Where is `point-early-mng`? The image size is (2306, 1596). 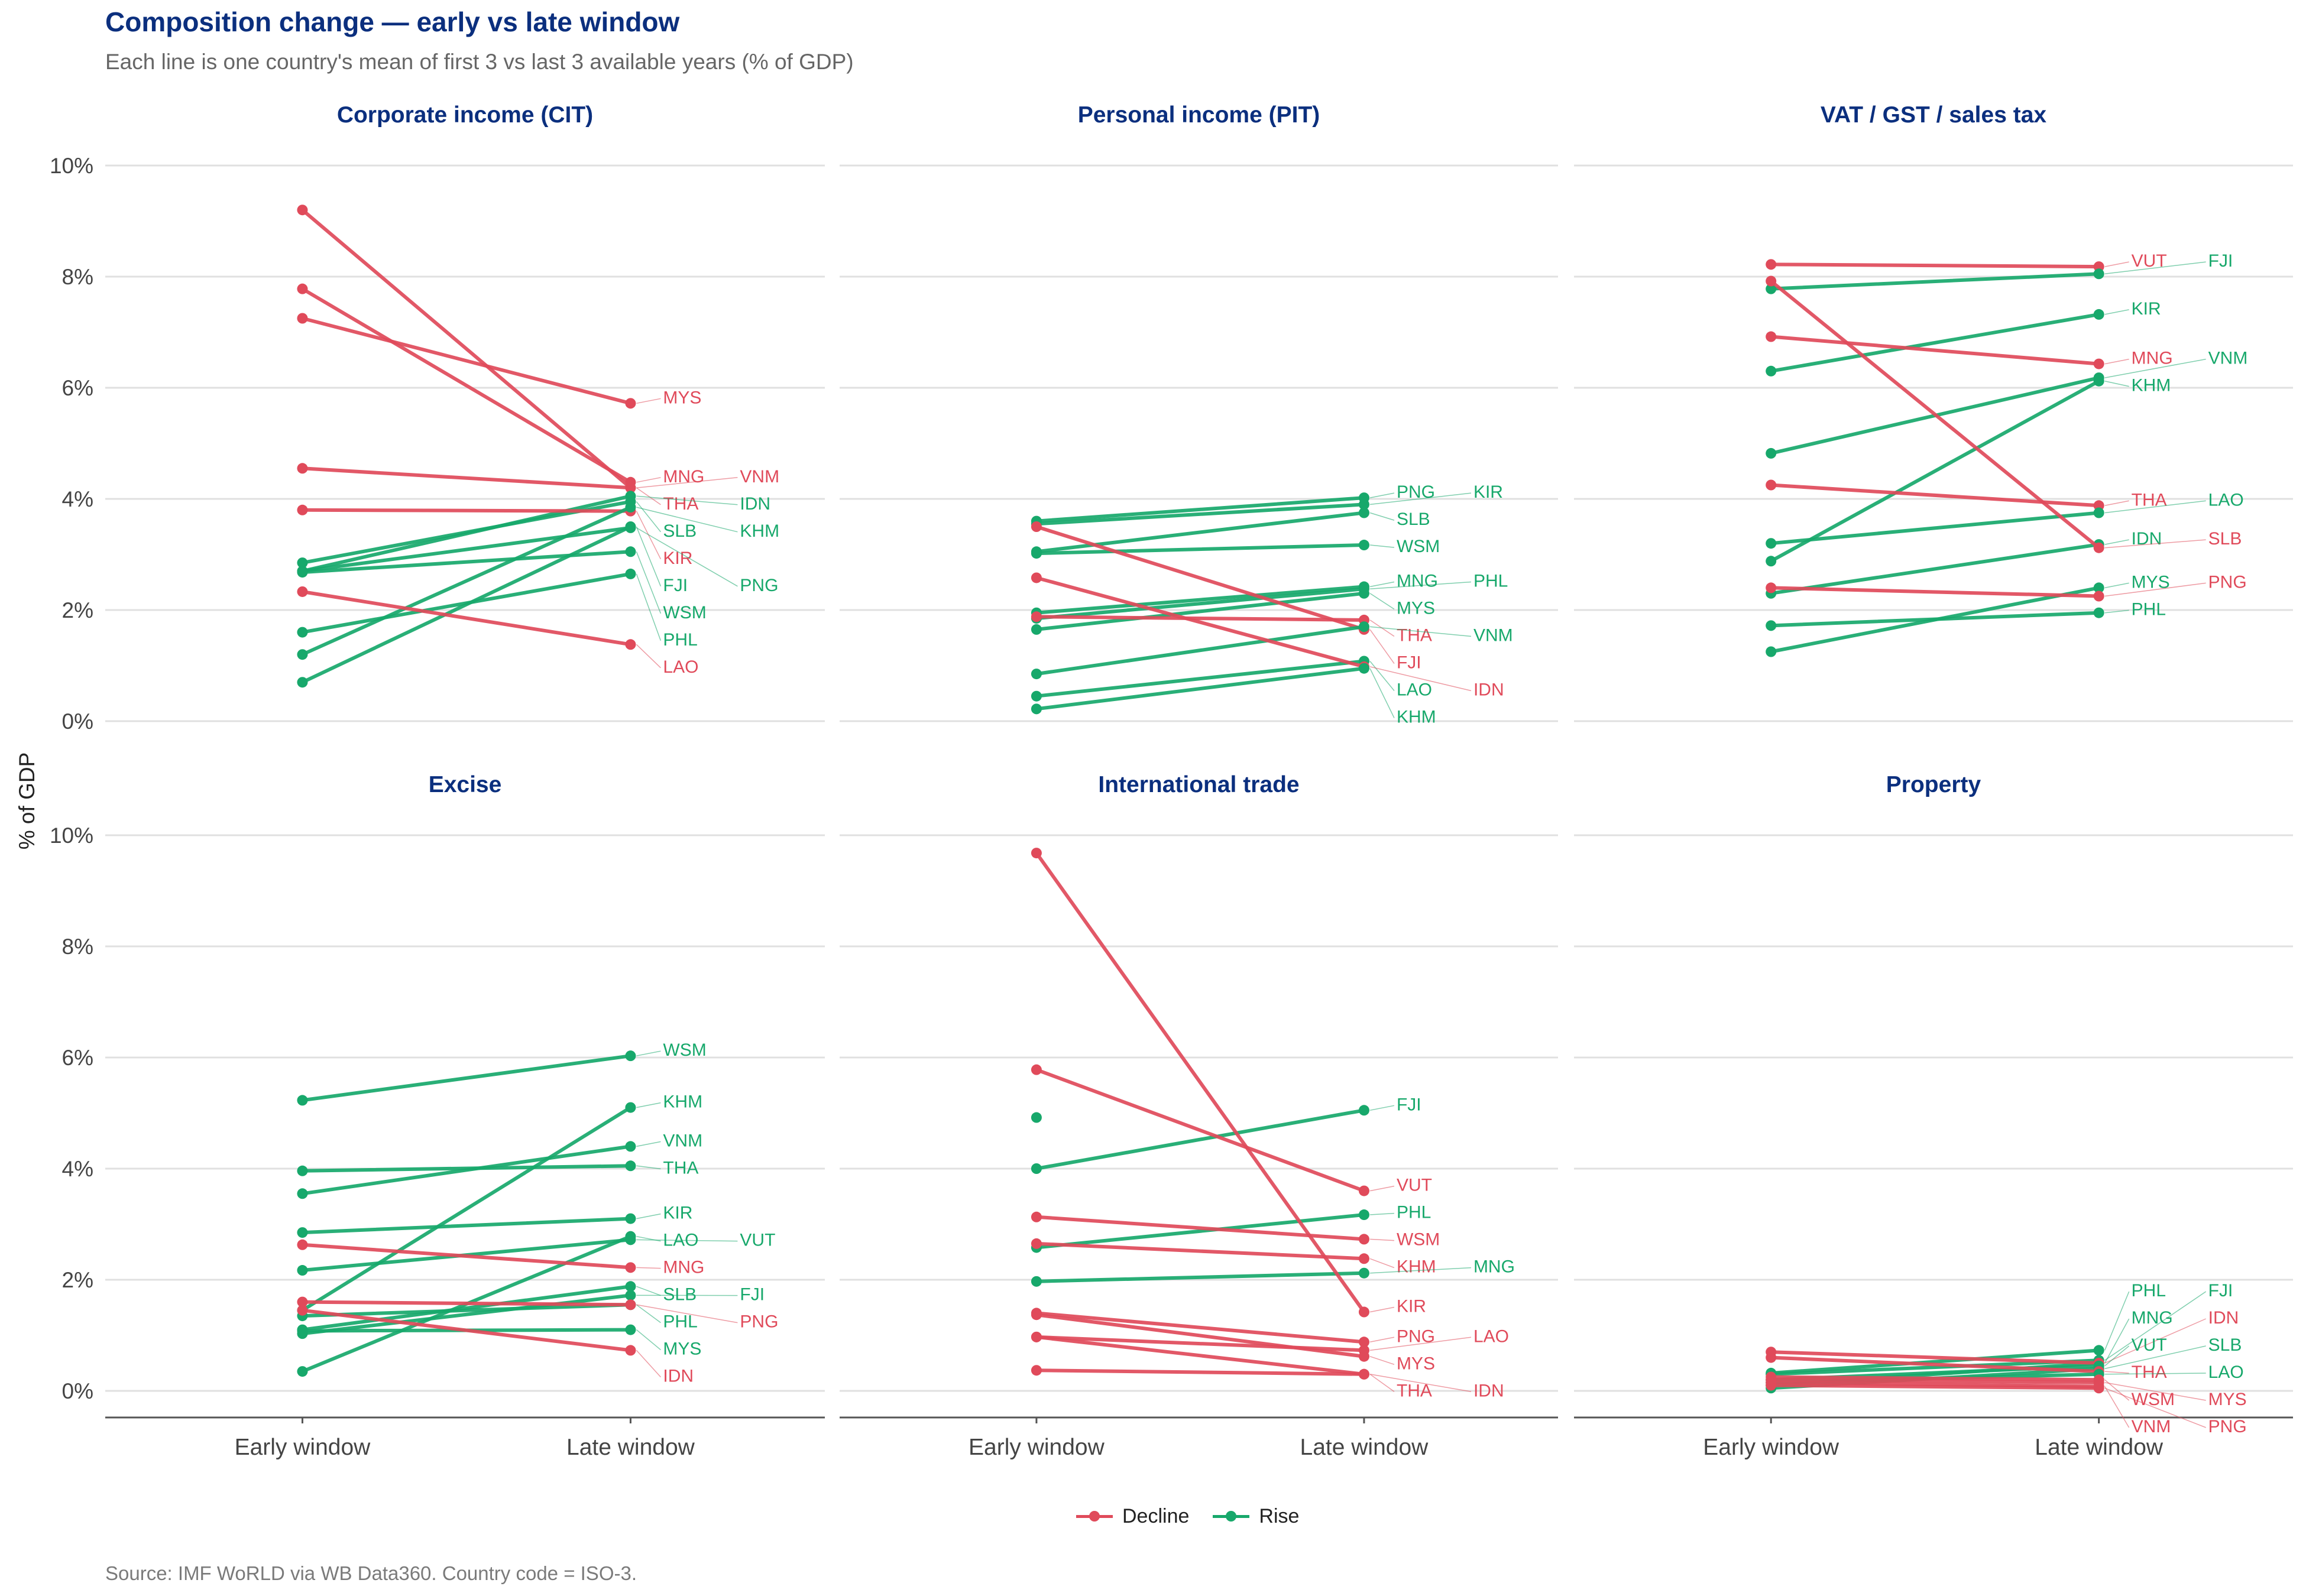
point-early-mng is located at coordinates (302, 1244).